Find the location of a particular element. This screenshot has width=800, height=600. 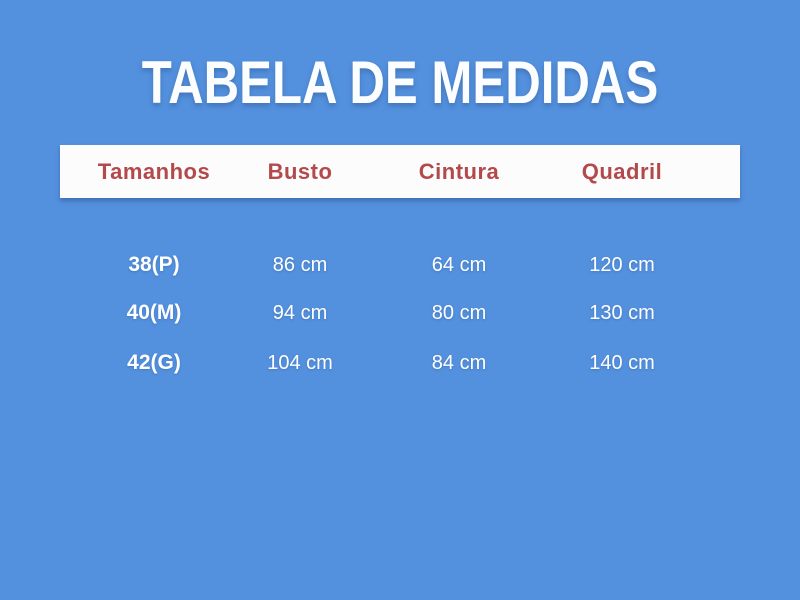

quadril-cell: 140 cm is located at coordinates (622, 362).